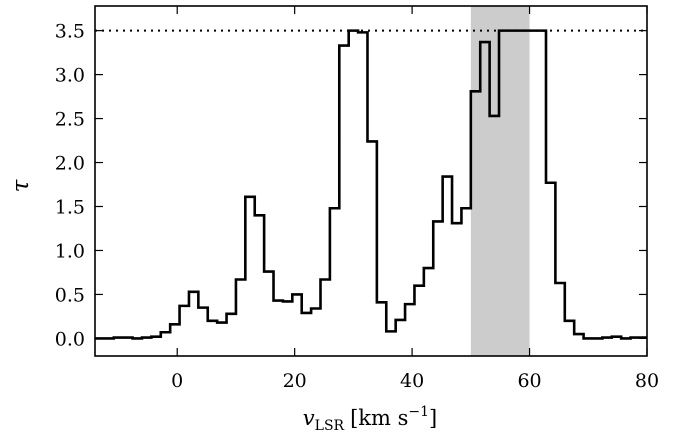 This screenshot has height=441, width=683. I want to click on x-tick-label: 20, so click(295, 381).